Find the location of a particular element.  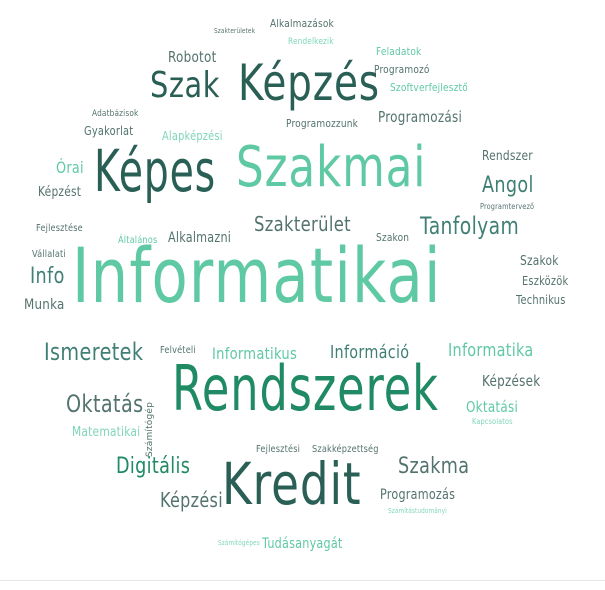

word-szakma: Szakma is located at coordinates (434, 466).